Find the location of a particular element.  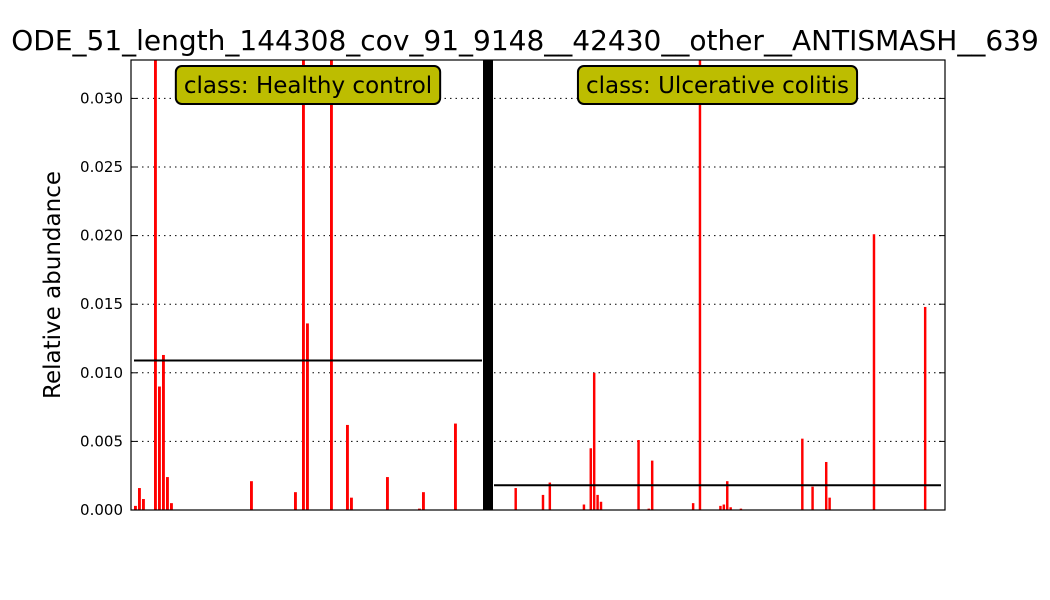

y-tick-label: 0.030 is located at coordinates (101, 98).